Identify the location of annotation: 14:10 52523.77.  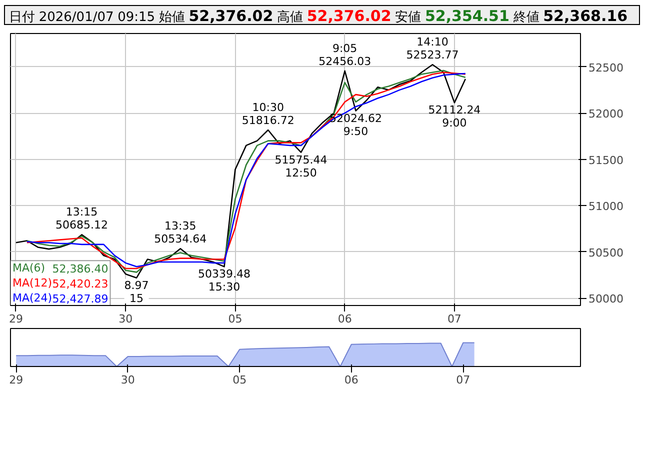
(432, 49).